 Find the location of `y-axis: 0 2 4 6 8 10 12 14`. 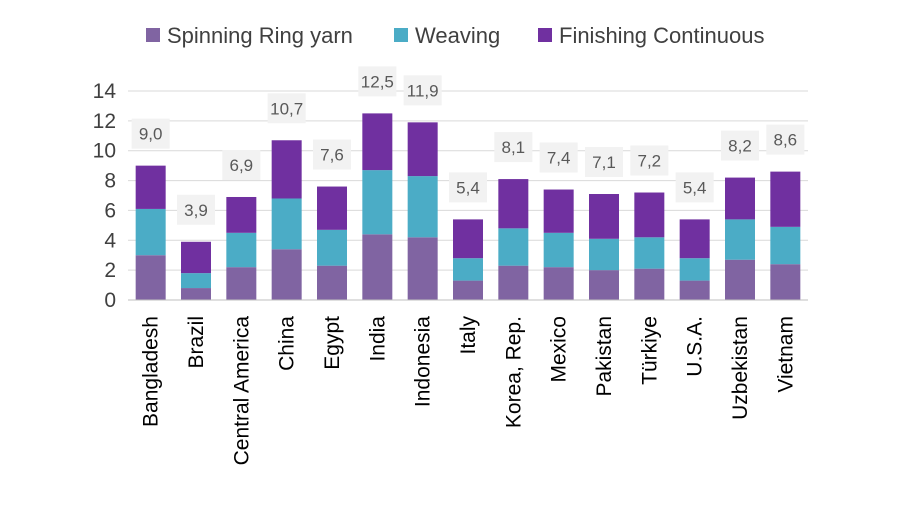

y-axis: 0 2 4 6 8 10 12 14 is located at coordinates (105, 196).